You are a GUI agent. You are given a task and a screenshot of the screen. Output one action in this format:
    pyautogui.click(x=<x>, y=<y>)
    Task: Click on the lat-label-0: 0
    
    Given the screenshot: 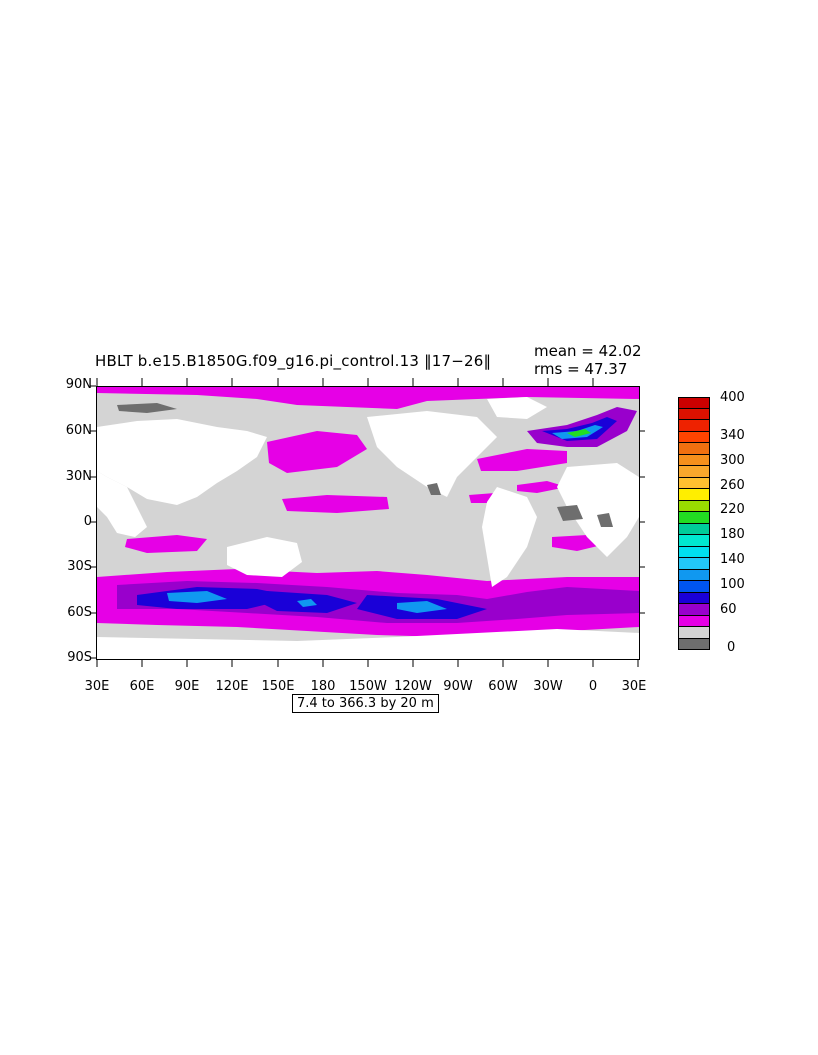 What is the action you would take?
    pyautogui.click(x=87, y=521)
    